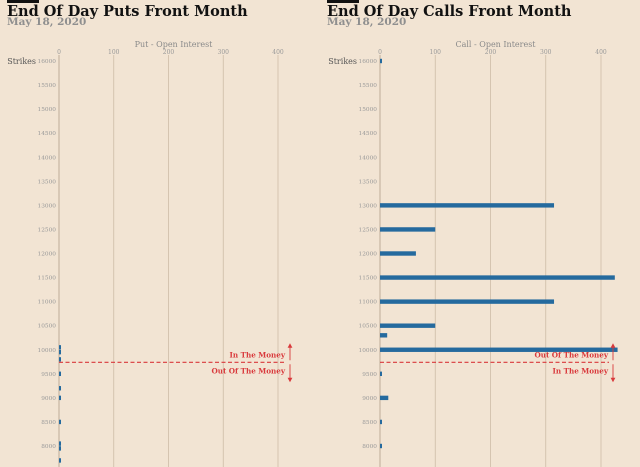 The height and width of the screenshot is (467, 640). Describe the element at coordinates (581, 370) in the screenshot. I see `zone-label-below: In The Money` at that location.